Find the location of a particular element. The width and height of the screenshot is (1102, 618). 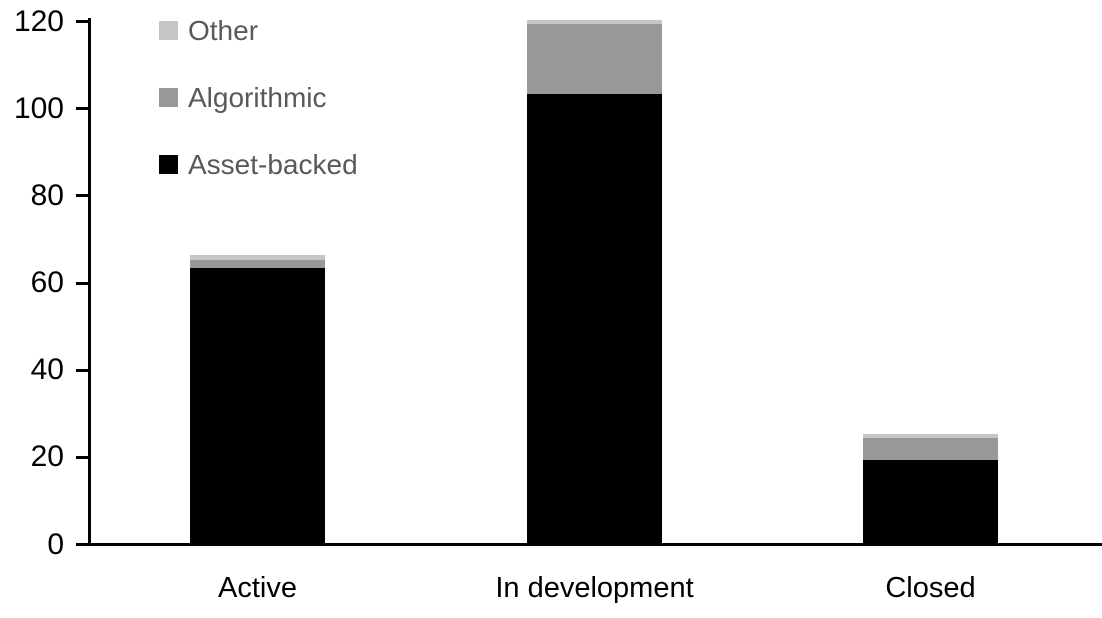

legend-label: Other is located at coordinates (223, 30).